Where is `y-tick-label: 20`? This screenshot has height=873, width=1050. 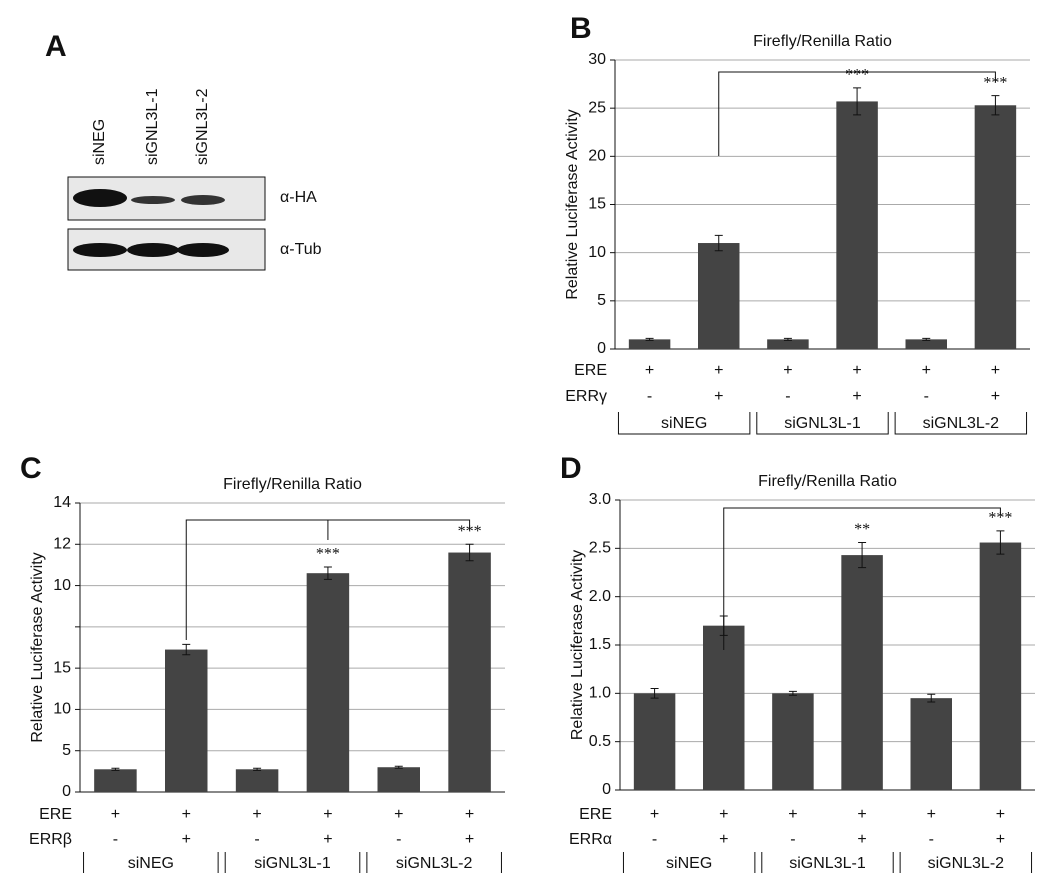
y-tick-label: 20 is located at coordinates (597, 156).